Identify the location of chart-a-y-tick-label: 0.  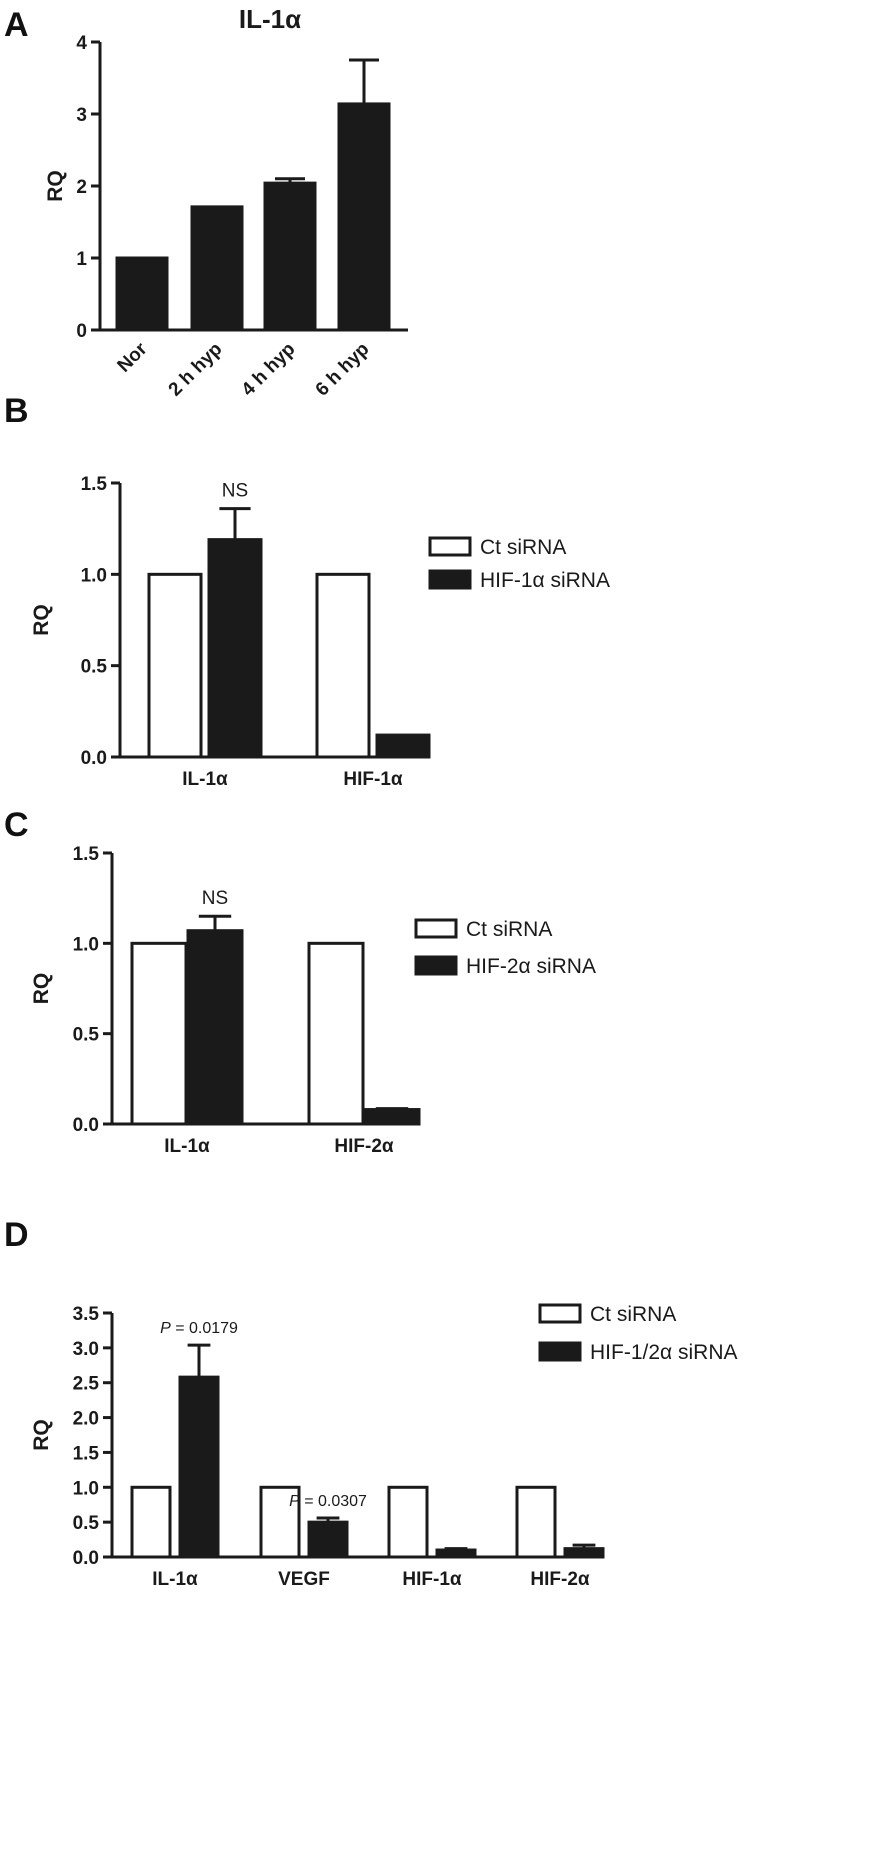
(81, 331).